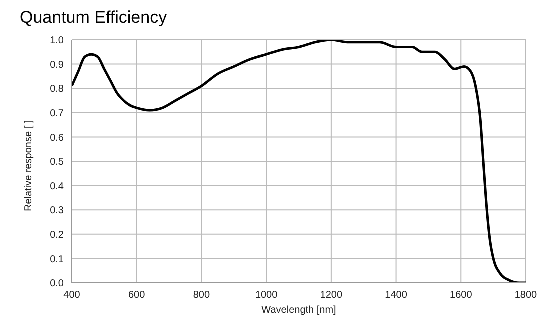 The width and height of the screenshot is (554, 331). Describe the element at coordinates (266, 296) in the screenshot. I see `x-tick-label: 1000` at that location.